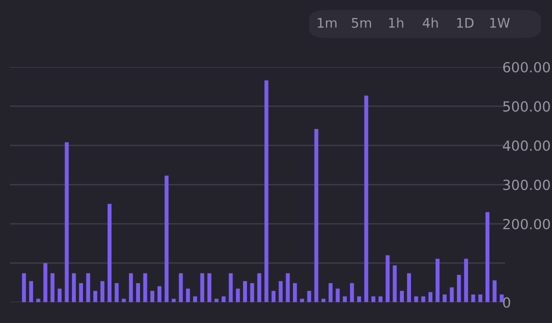 This screenshot has height=323, width=552. What do you see at coordinates (327, 23) in the screenshot?
I see `text: 1m` at bounding box center [327, 23].